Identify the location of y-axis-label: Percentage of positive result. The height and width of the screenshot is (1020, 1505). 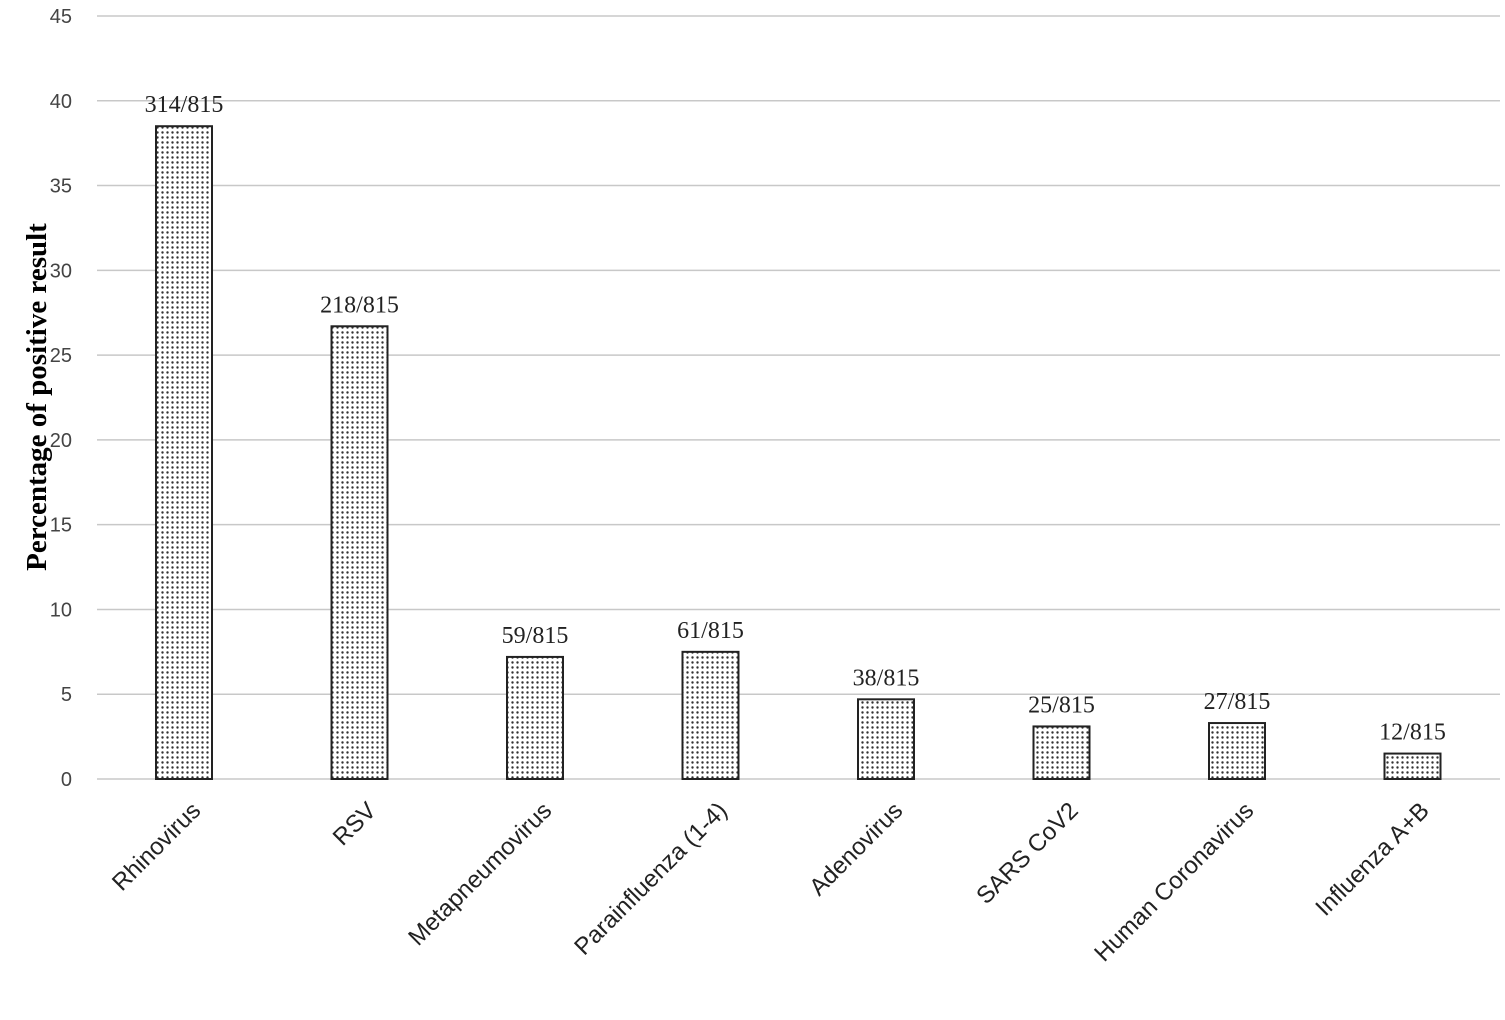
(37, 397).